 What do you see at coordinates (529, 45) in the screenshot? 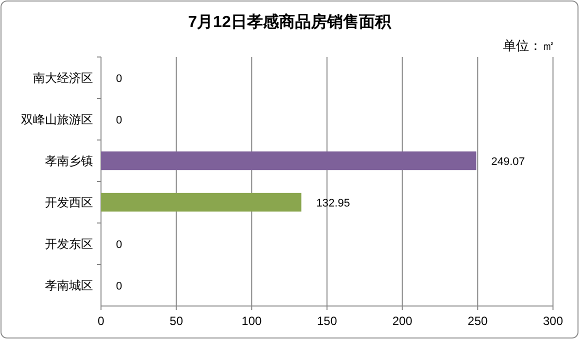
I see `text: 单位：㎡` at bounding box center [529, 45].